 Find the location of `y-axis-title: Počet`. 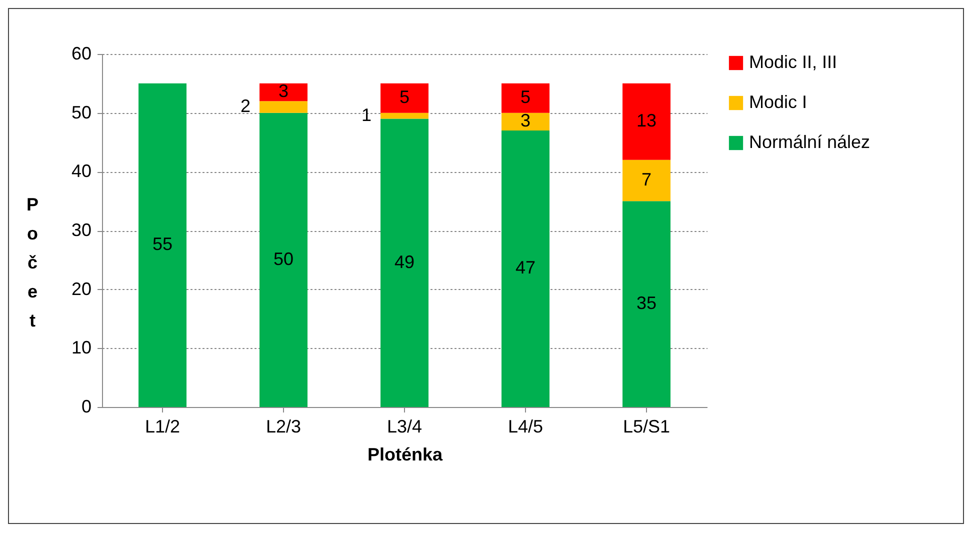

y-axis-title: Počet is located at coordinates (32, 262).